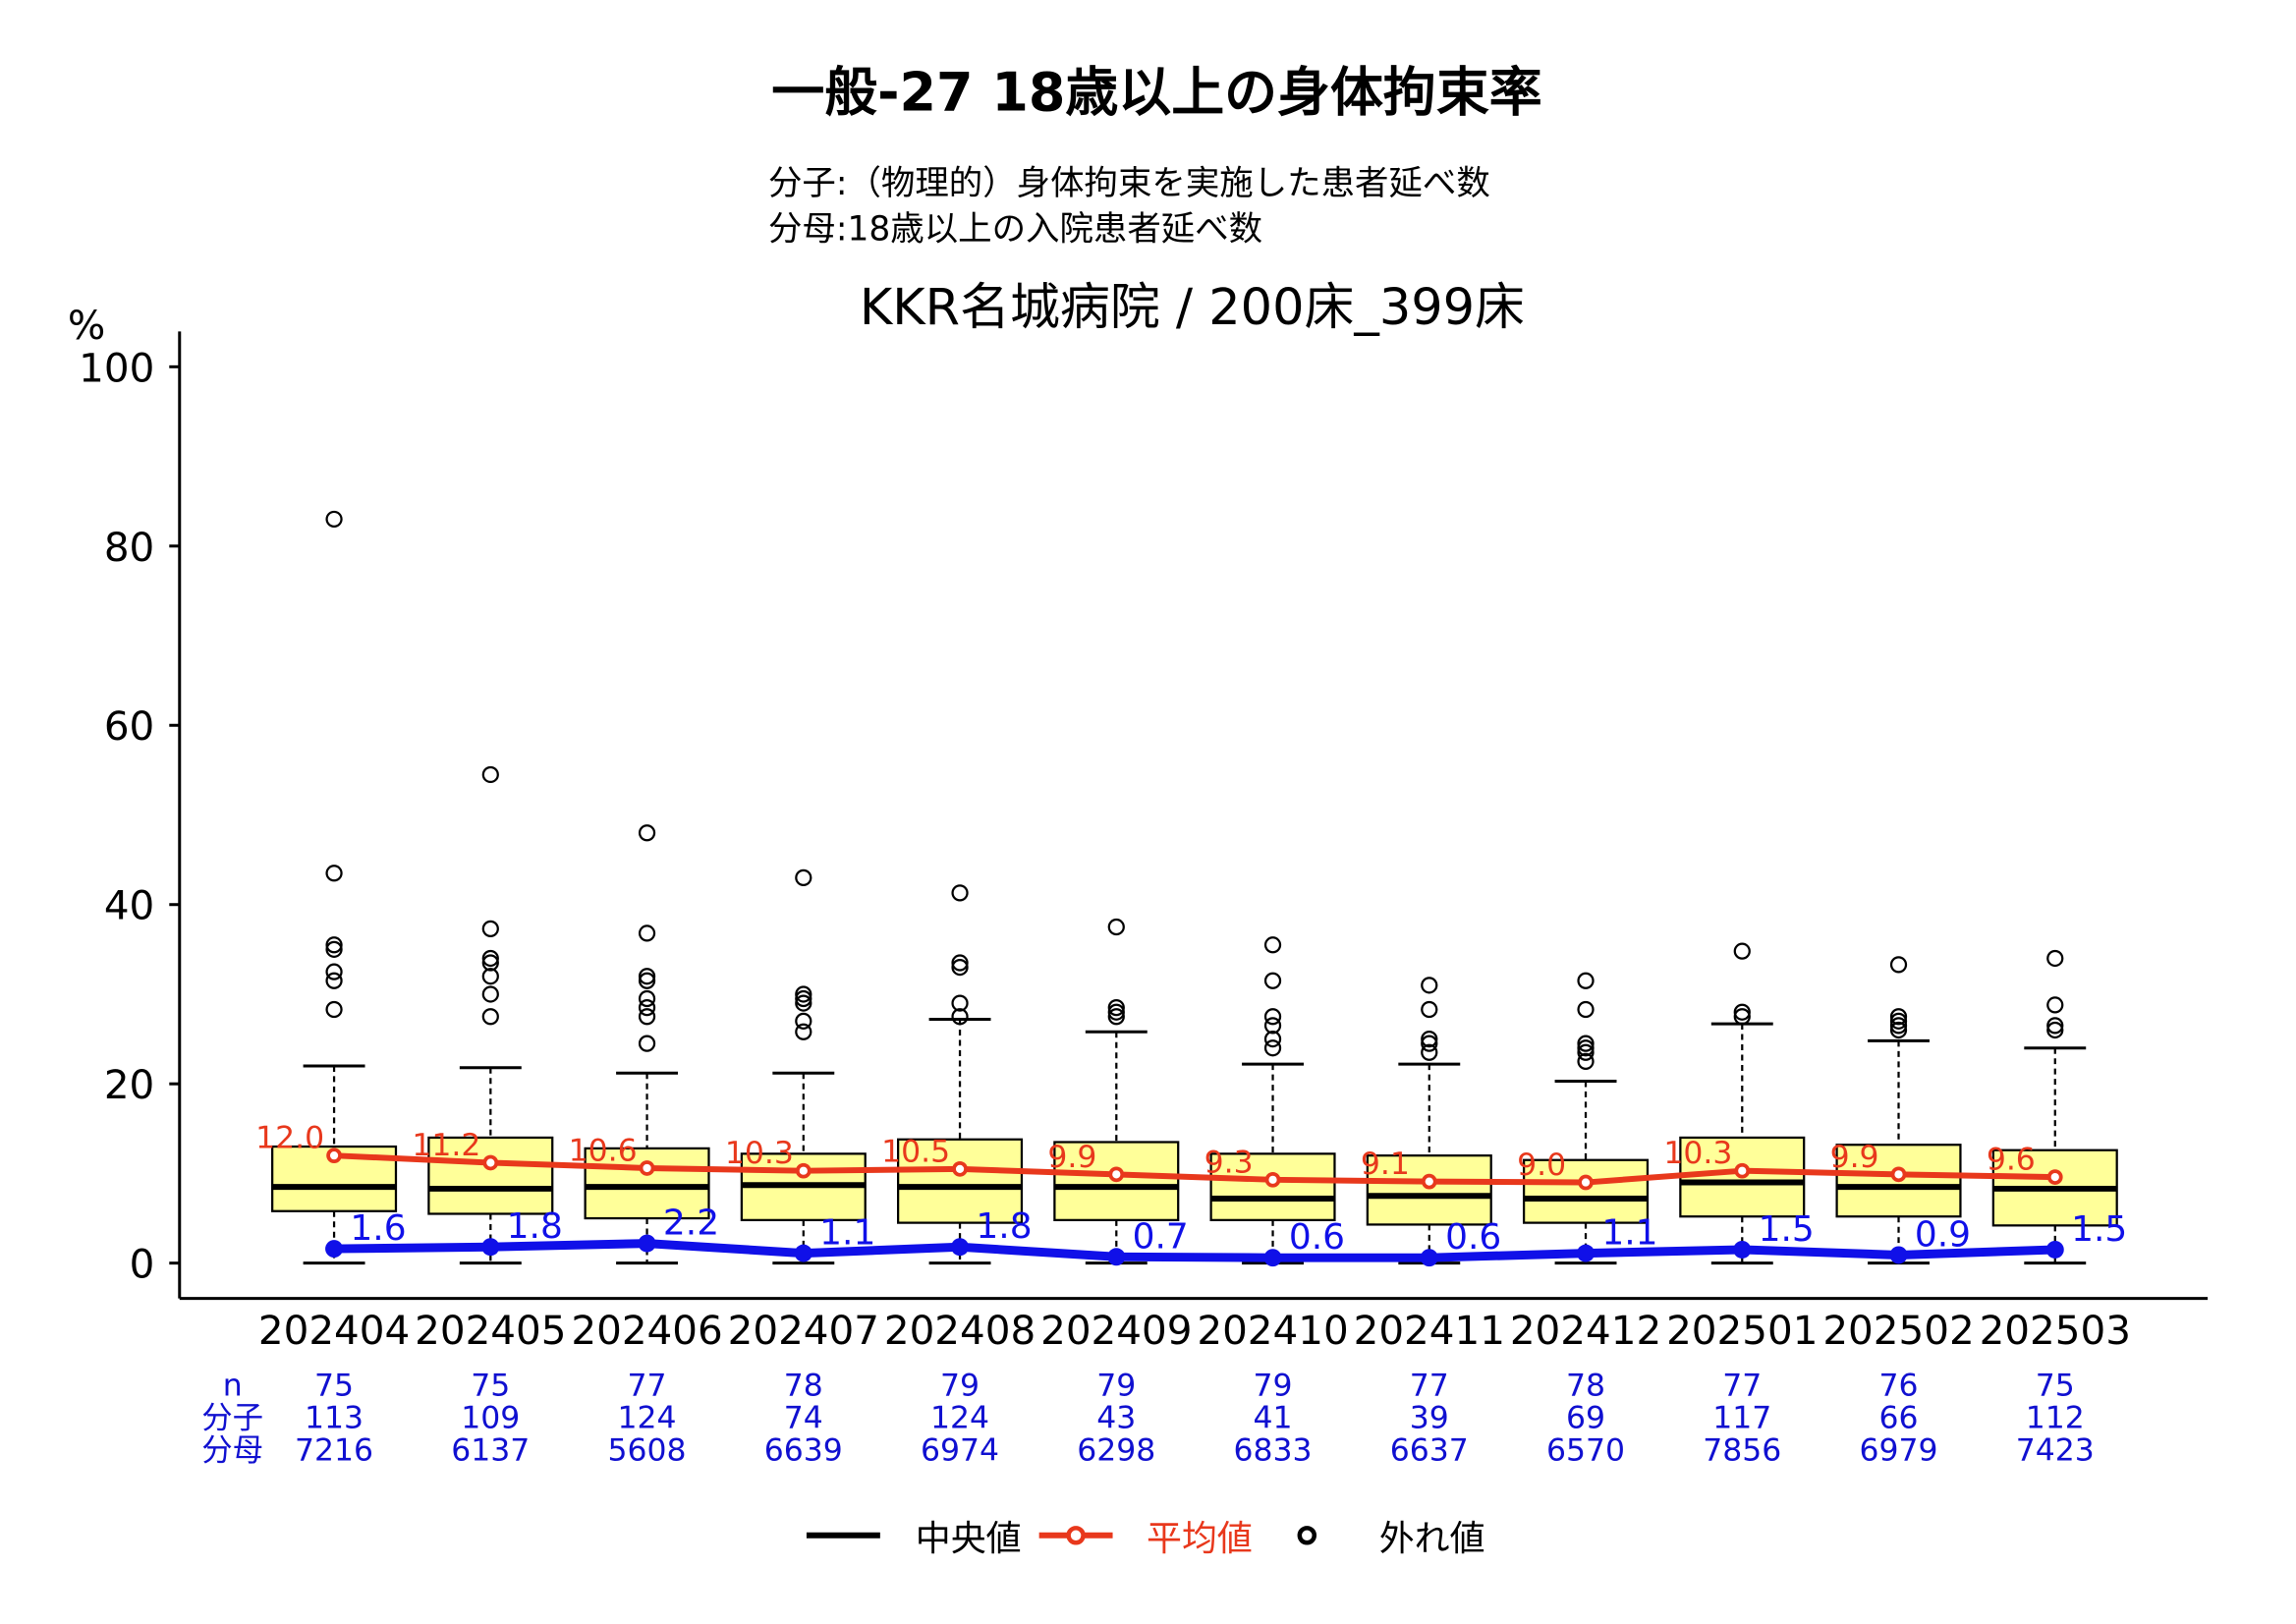 The height and width of the screenshot is (1624, 2296). Describe the element at coordinates (1585, 1330) in the screenshot. I see `x-tick-label: 202412` at that location.